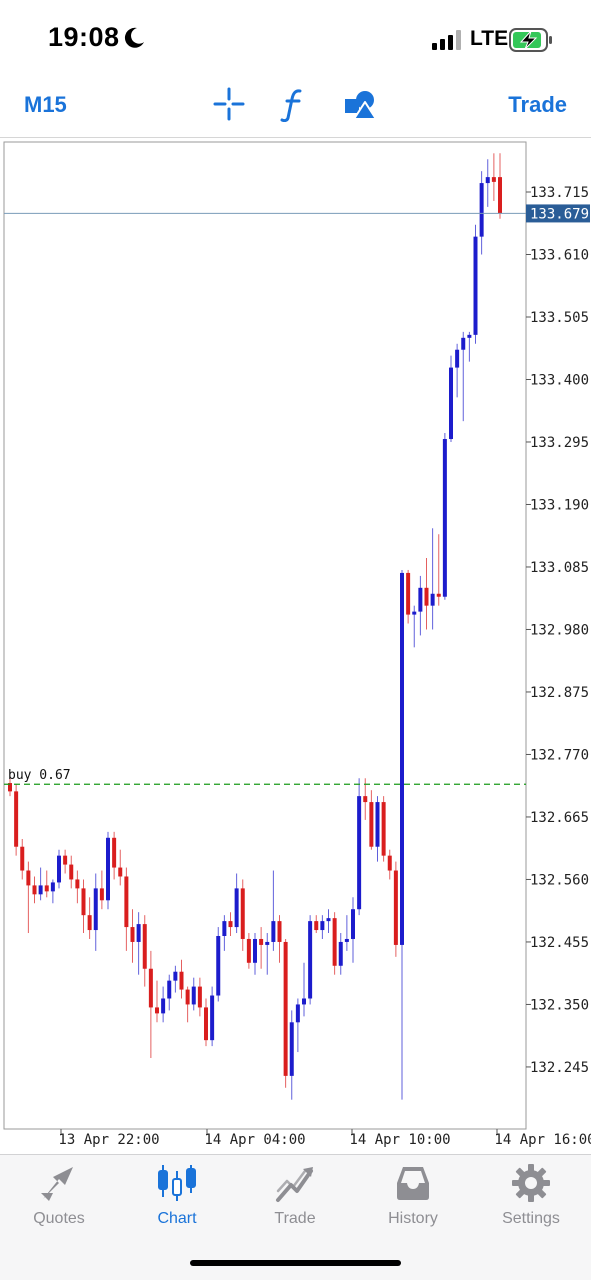 The image size is (591, 1280). I want to click on tab-quotes: Quotes, so click(59, 1195).